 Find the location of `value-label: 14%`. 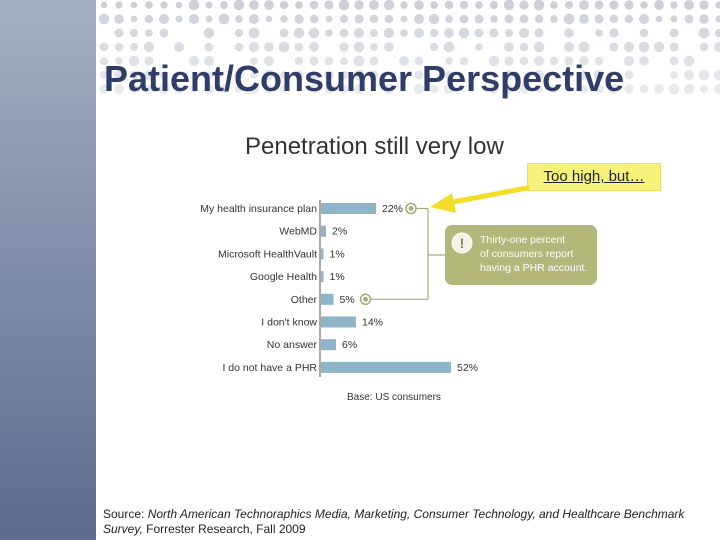

value-label: 14% is located at coordinates (372, 323).